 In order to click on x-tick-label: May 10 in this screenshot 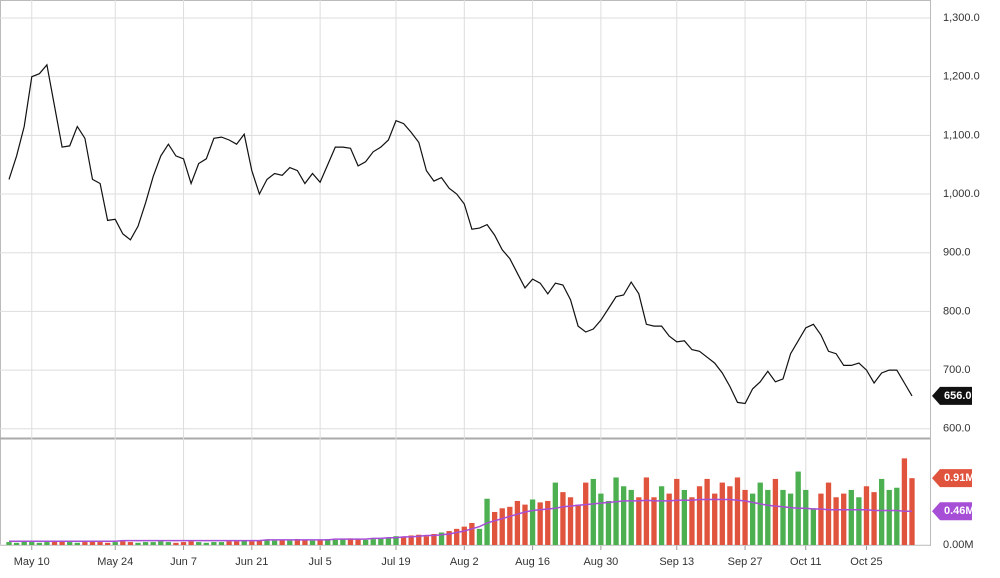, I will do `click(32, 562)`.